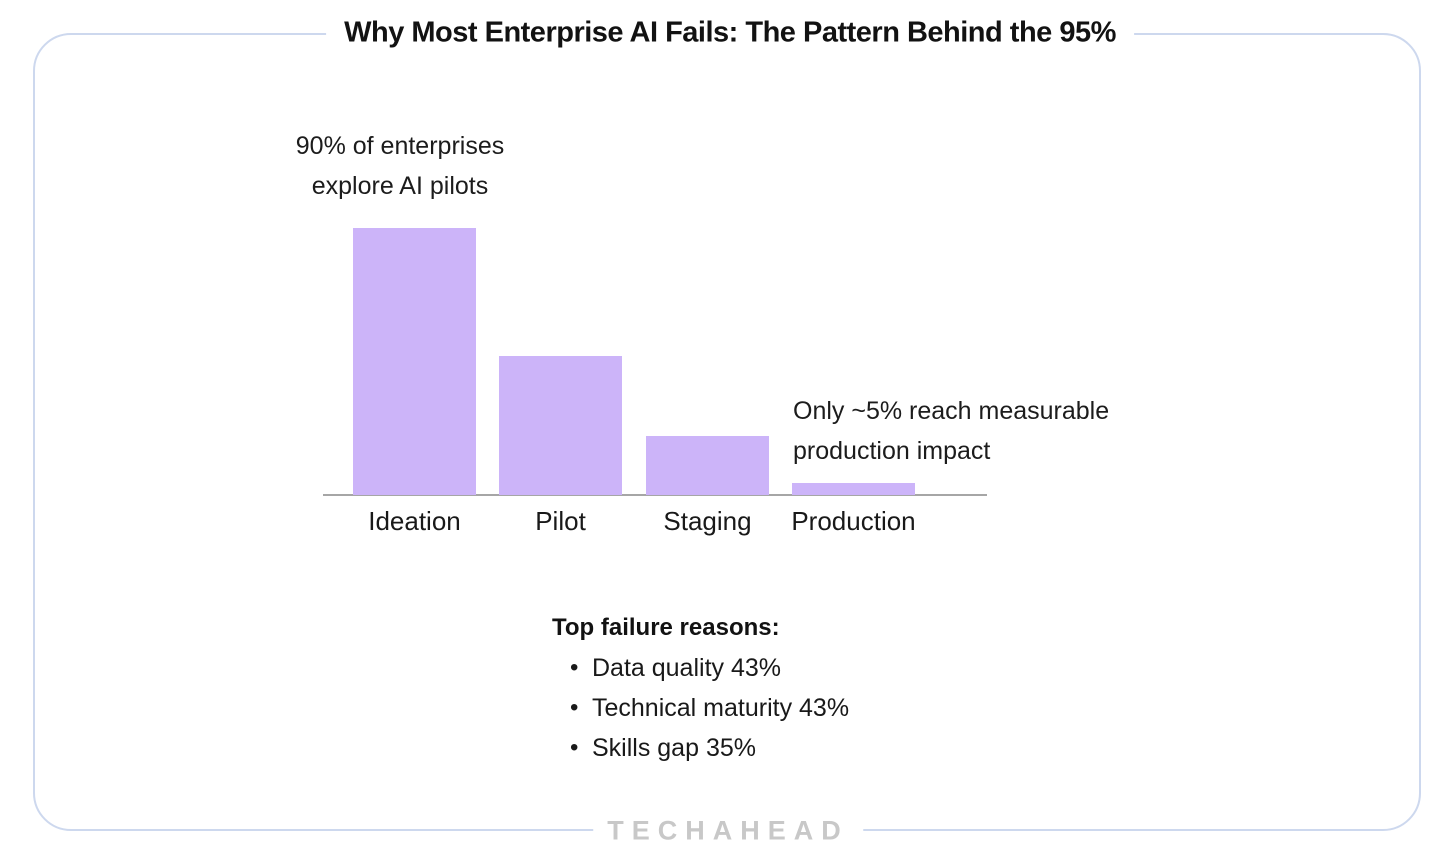  Describe the element at coordinates (414, 361) in the screenshot. I see `bar-ideation` at that location.